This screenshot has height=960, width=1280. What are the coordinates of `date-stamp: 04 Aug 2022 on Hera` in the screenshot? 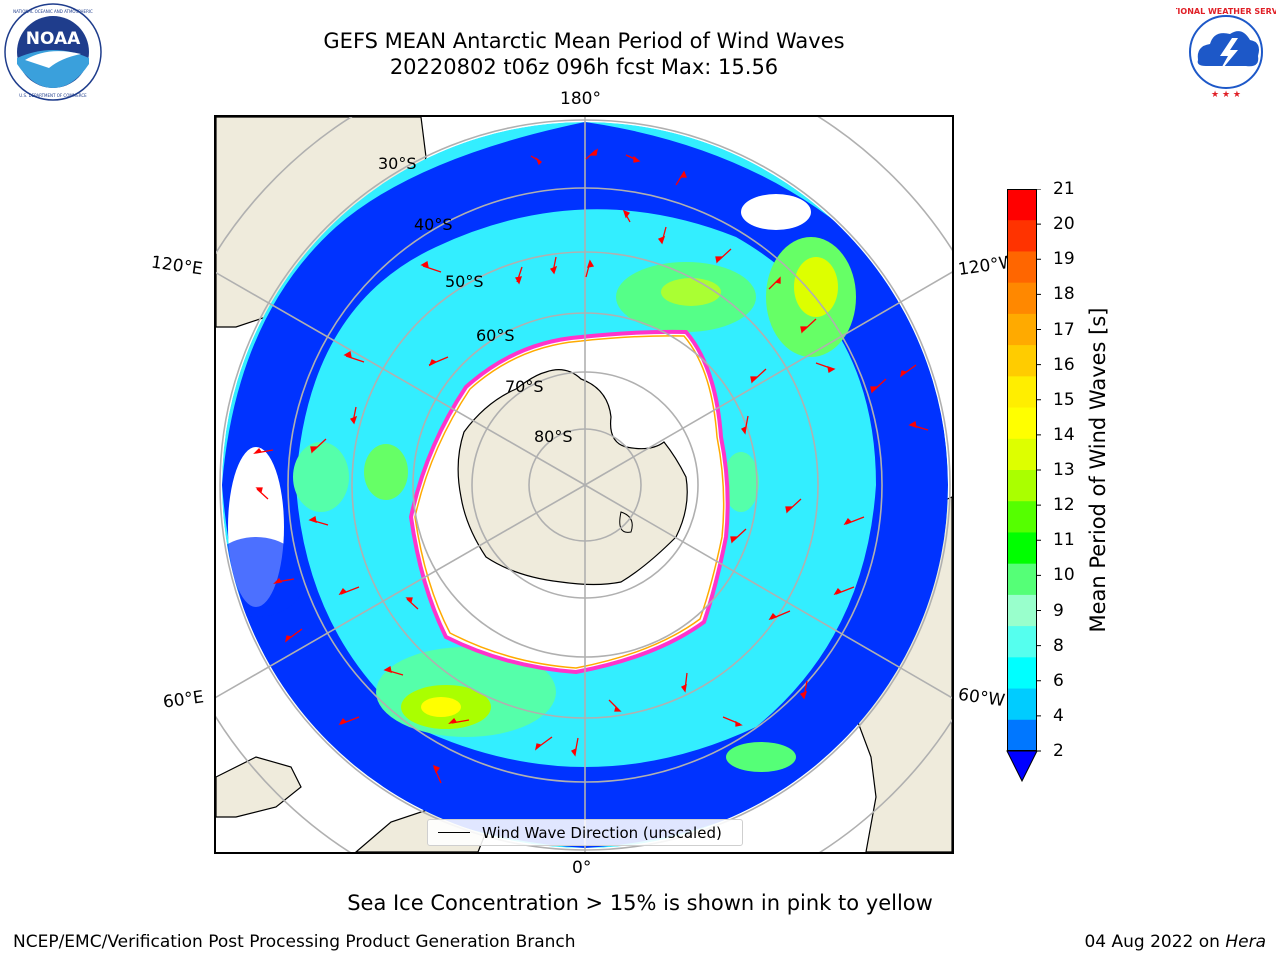 It's located at (1175, 942).